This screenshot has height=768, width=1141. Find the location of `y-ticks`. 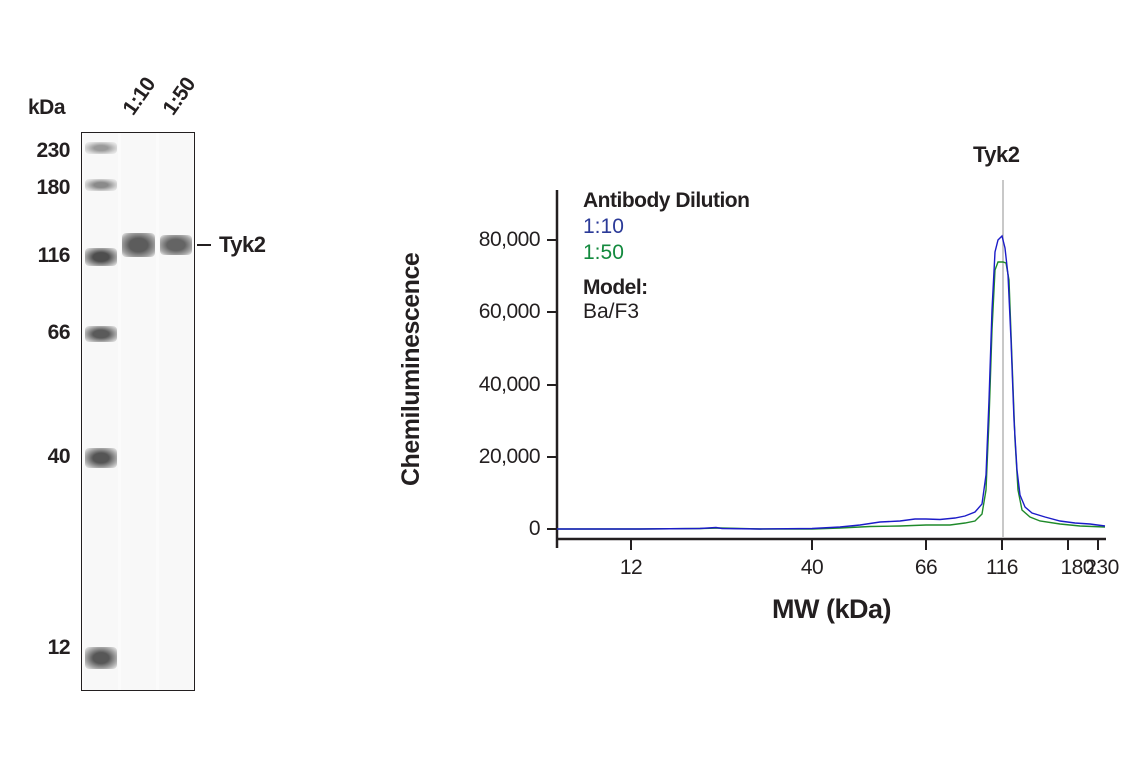

y-ticks is located at coordinates (552, 384).